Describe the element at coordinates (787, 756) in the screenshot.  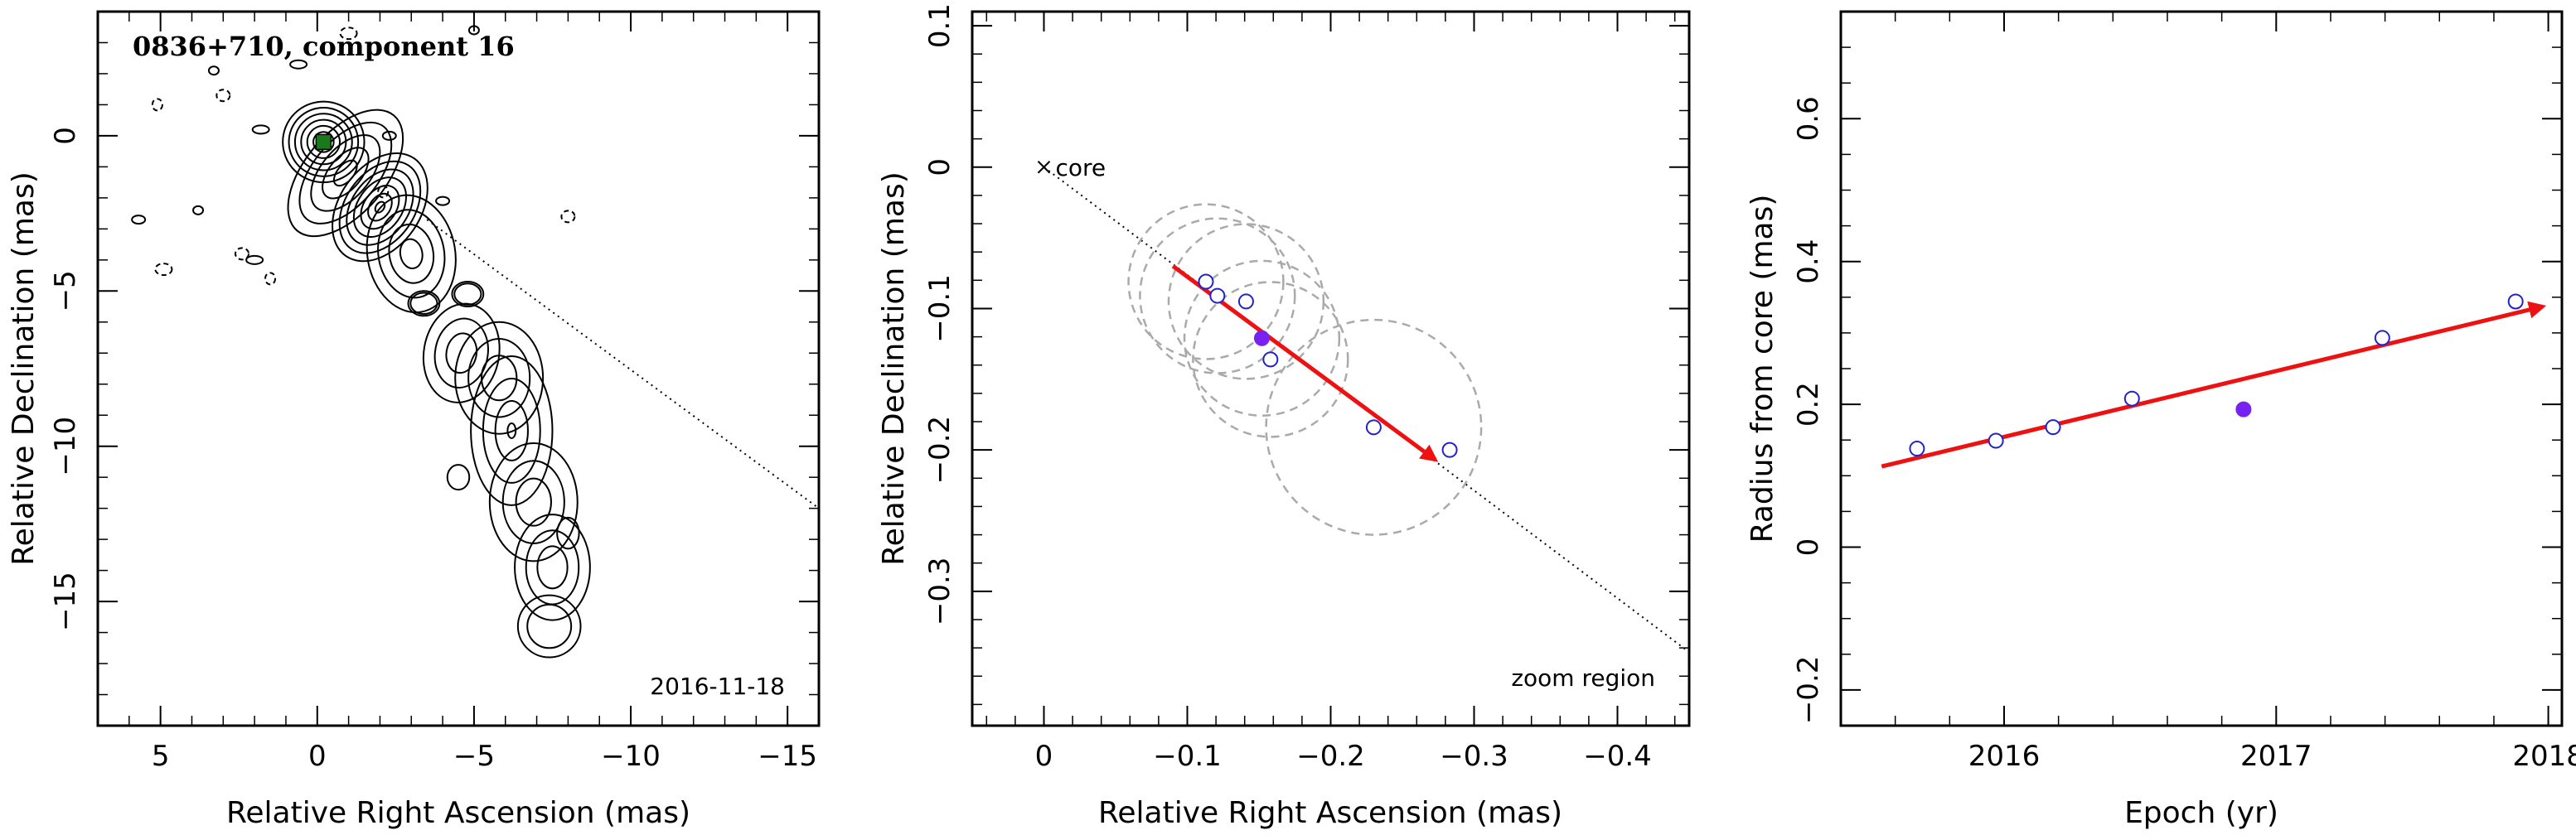
I see `x-tick-label: −15` at that location.